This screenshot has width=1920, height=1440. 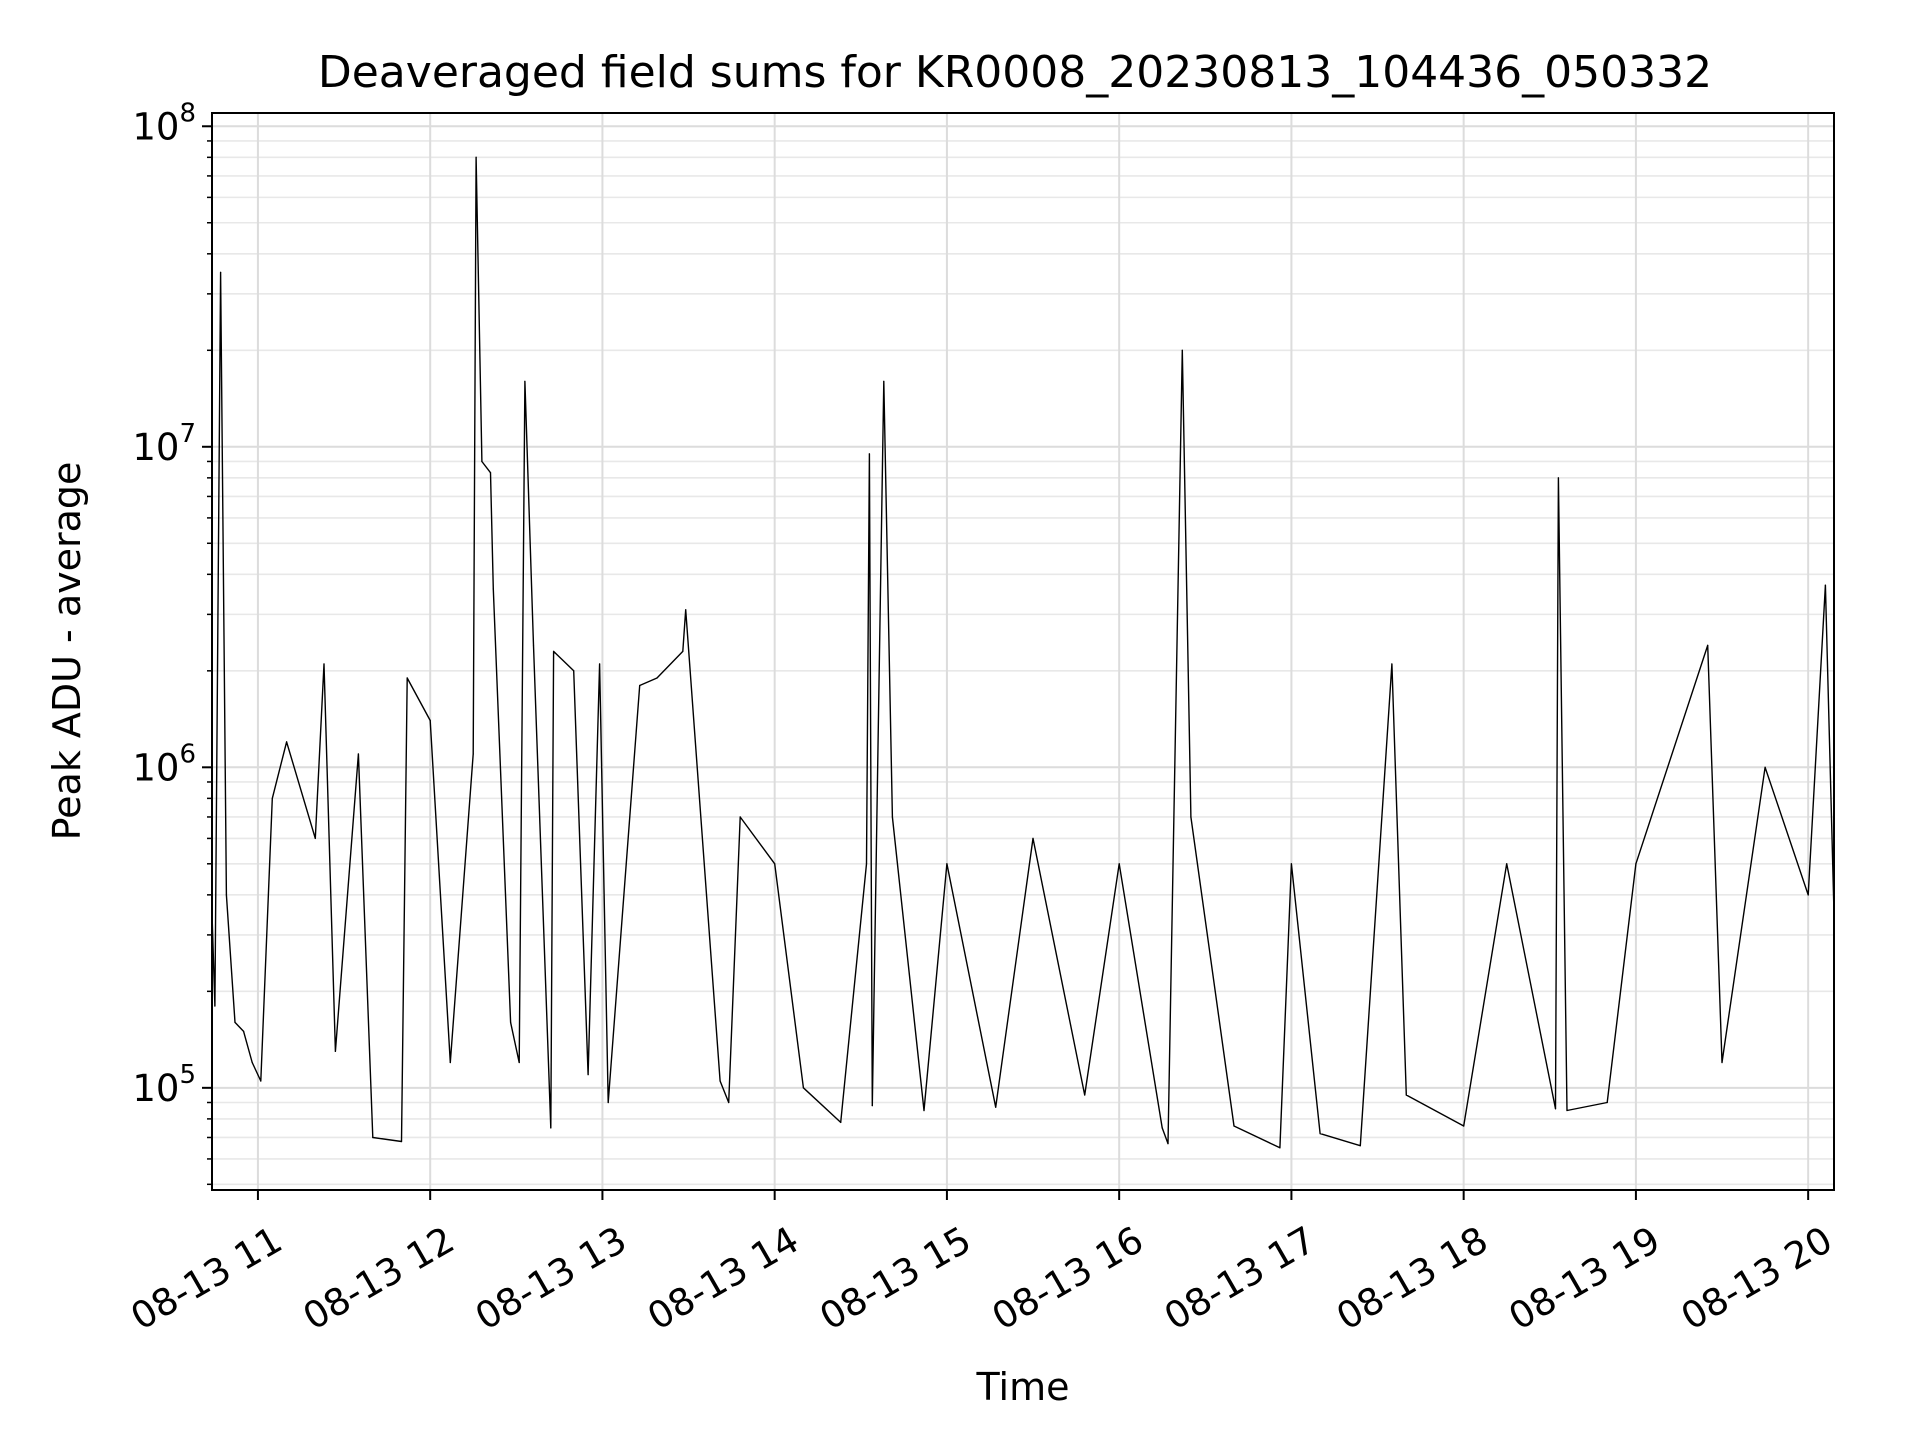 I want to click on y-tick-exponent: 8, so click(x=187, y=113).